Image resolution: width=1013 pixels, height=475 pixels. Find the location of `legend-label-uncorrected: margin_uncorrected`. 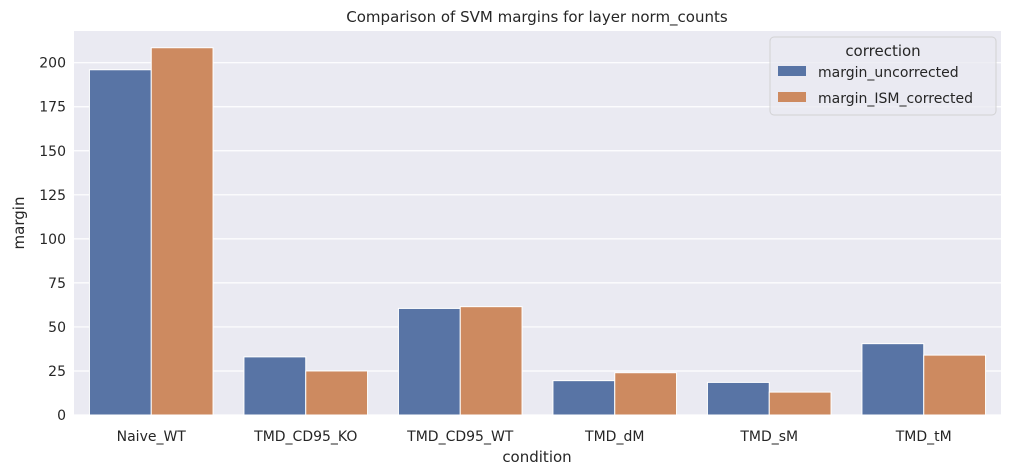

legend-label-uncorrected: margin_uncorrected is located at coordinates (888, 73).